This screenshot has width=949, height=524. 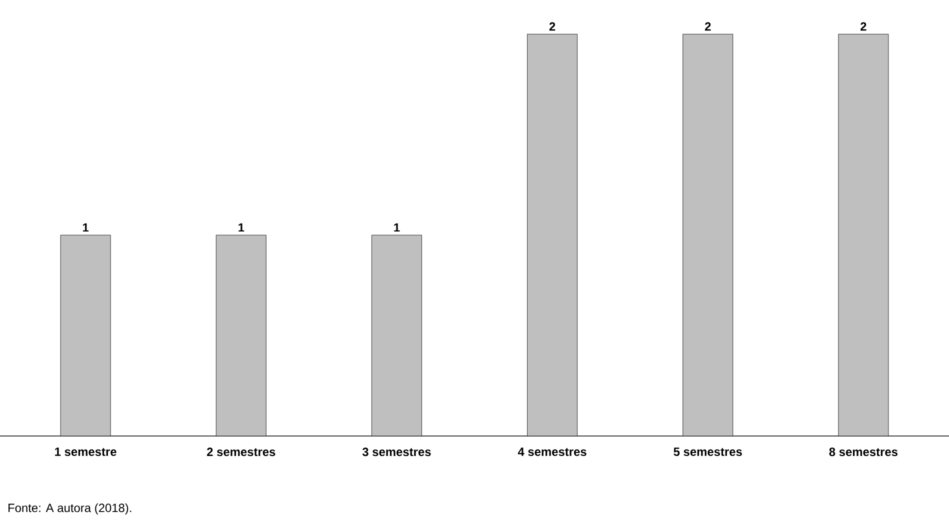 What do you see at coordinates (863, 452) in the screenshot?
I see `x-tick-label: 8 semestres` at bounding box center [863, 452].